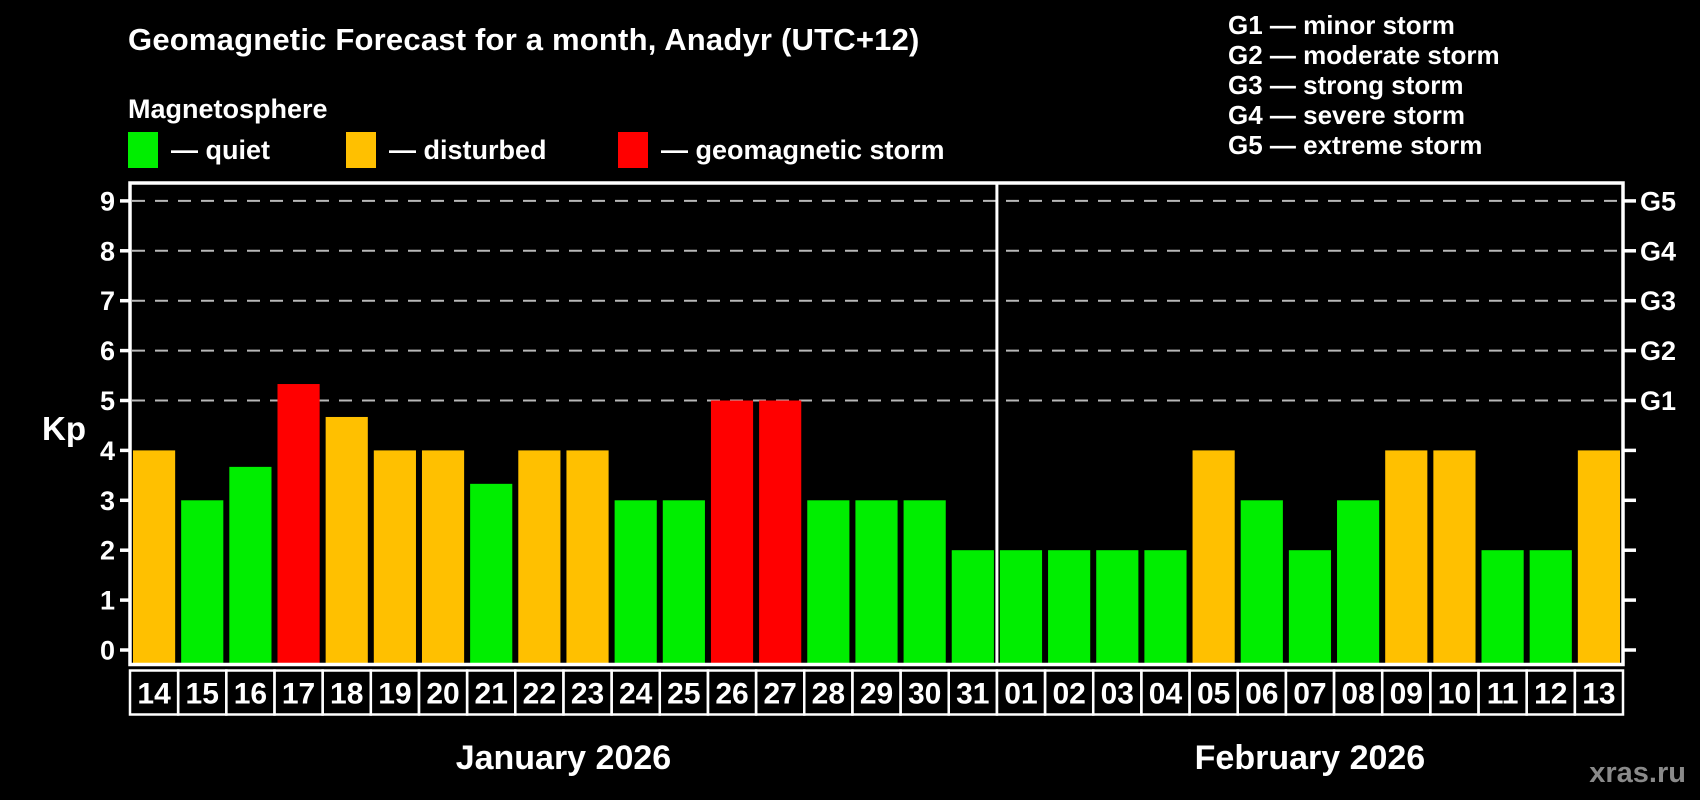  What do you see at coordinates (107, 601) in the screenshot?
I see `y-tick-label-1: 1` at bounding box center [107, 601].